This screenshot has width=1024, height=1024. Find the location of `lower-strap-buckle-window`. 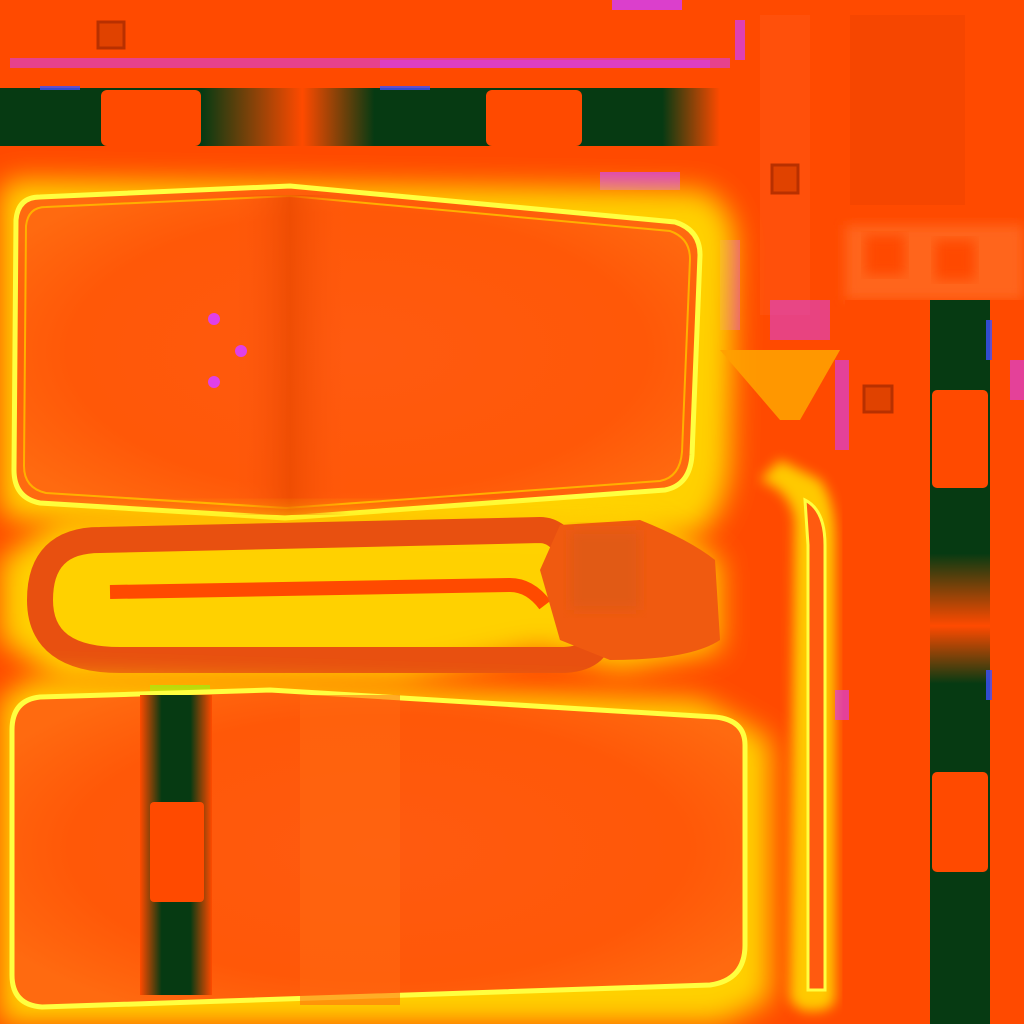

lower-strap-buckle-window is located at coordinates (177, 852).